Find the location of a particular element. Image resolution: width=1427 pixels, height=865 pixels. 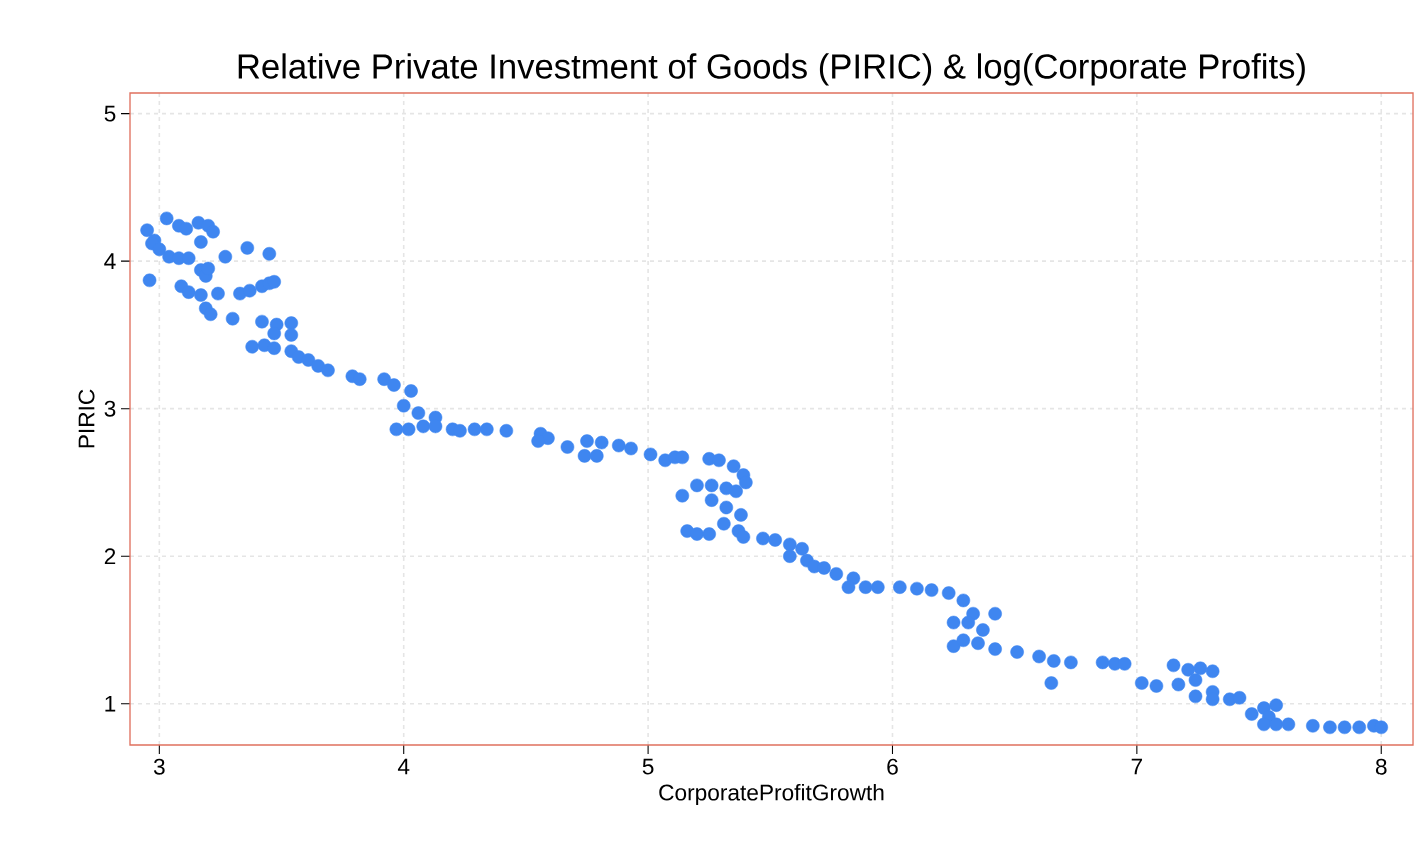

chart-title: Relative Private Investment of Goods (PIRIC) & log(Corporate Profits) is located at coordinates (771, 69).